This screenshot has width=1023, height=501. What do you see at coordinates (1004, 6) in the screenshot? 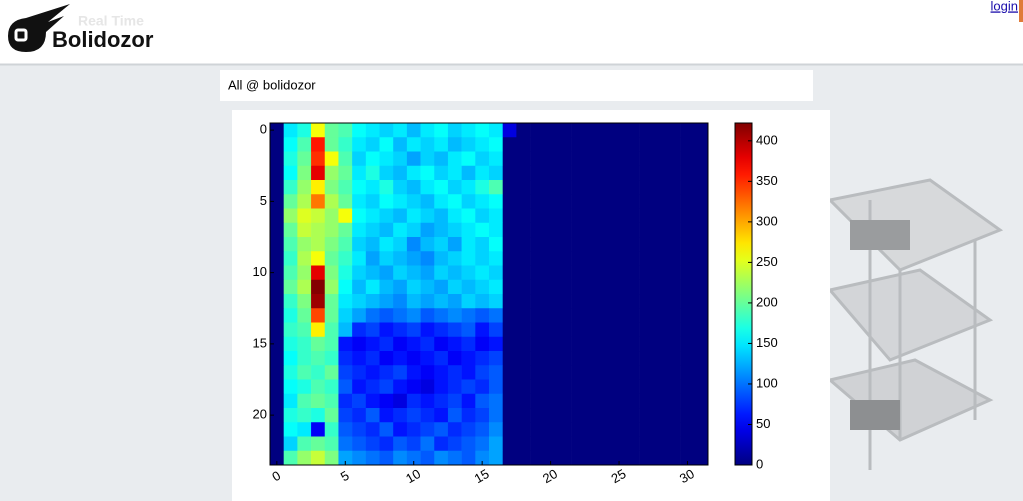
I see `login-link: login` at bounding box center [1004, 6].